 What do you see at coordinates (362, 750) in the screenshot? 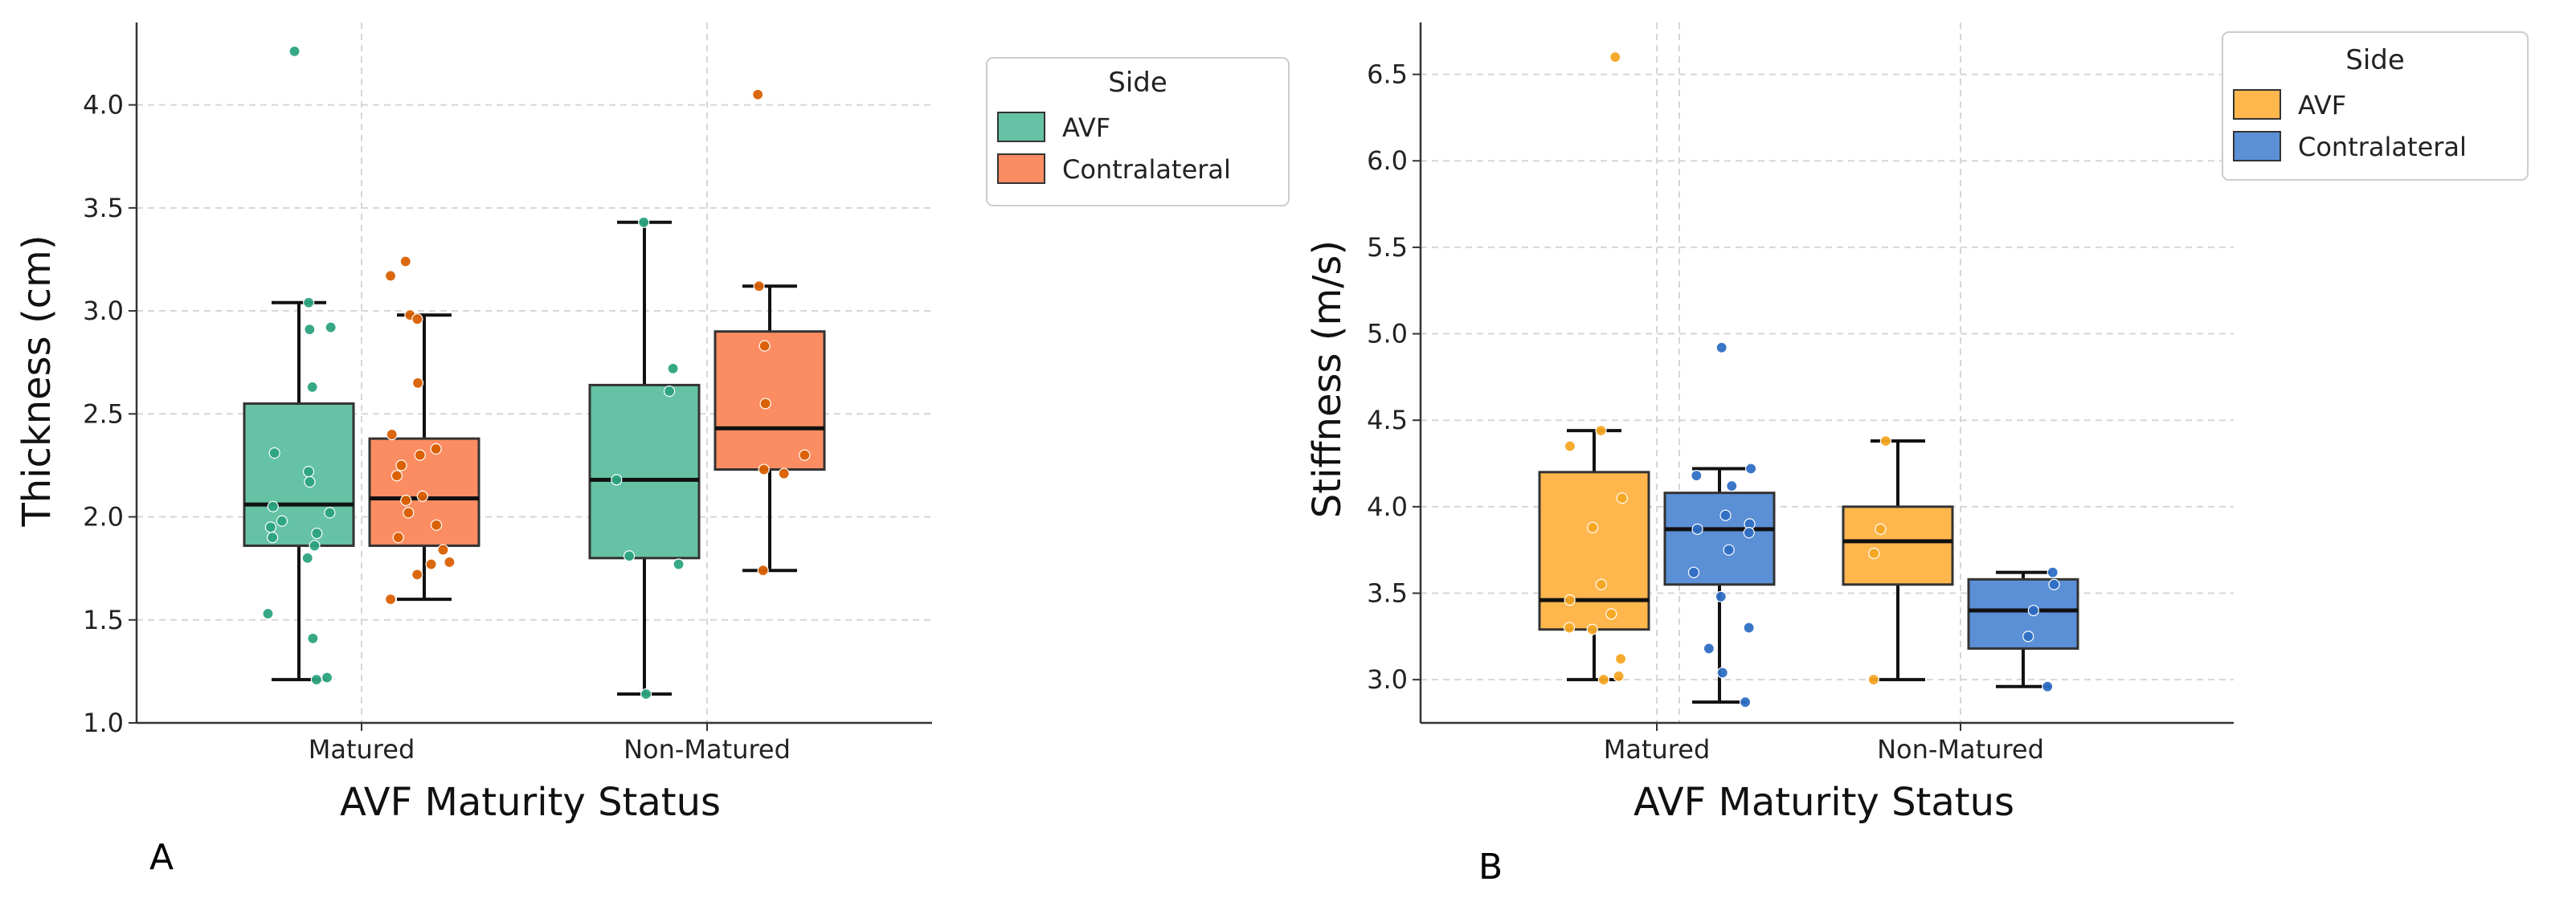
I see `panel-a-xtick-label-matured: Matured` at bounding box center [362, 750].